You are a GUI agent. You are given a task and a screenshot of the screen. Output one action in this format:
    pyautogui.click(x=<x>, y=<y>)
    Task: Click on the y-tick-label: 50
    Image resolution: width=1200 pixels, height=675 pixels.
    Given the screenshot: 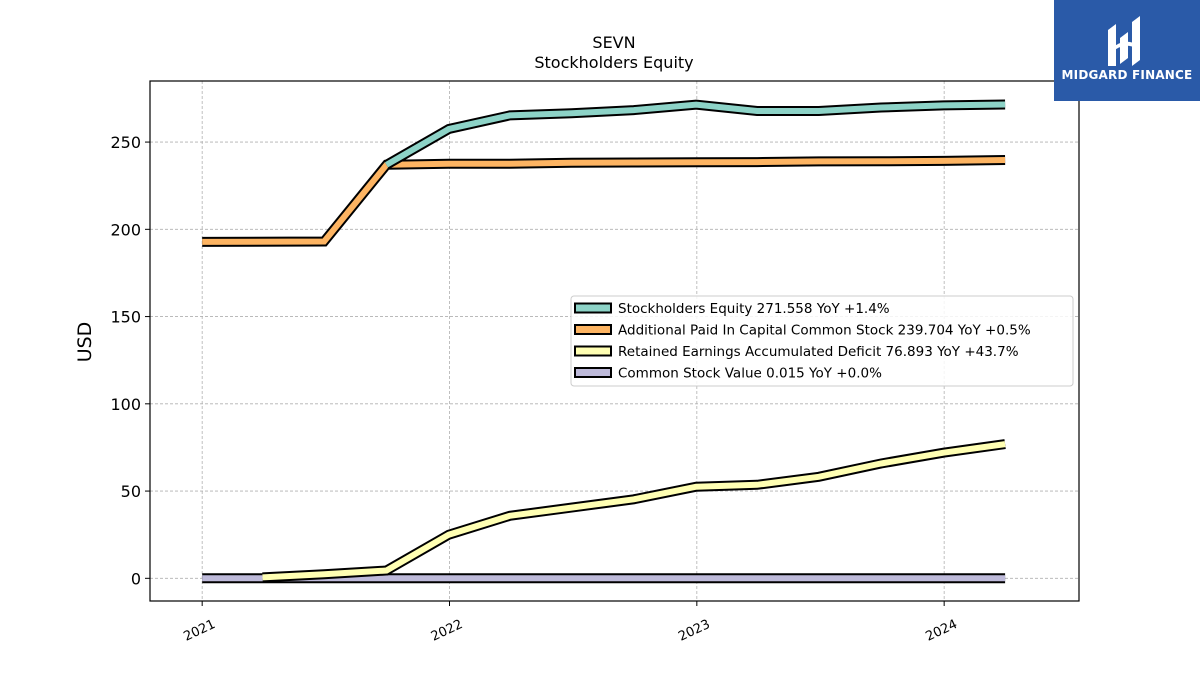 What is the action you would take?
    pyautogui.click(x=131, y=491)
    